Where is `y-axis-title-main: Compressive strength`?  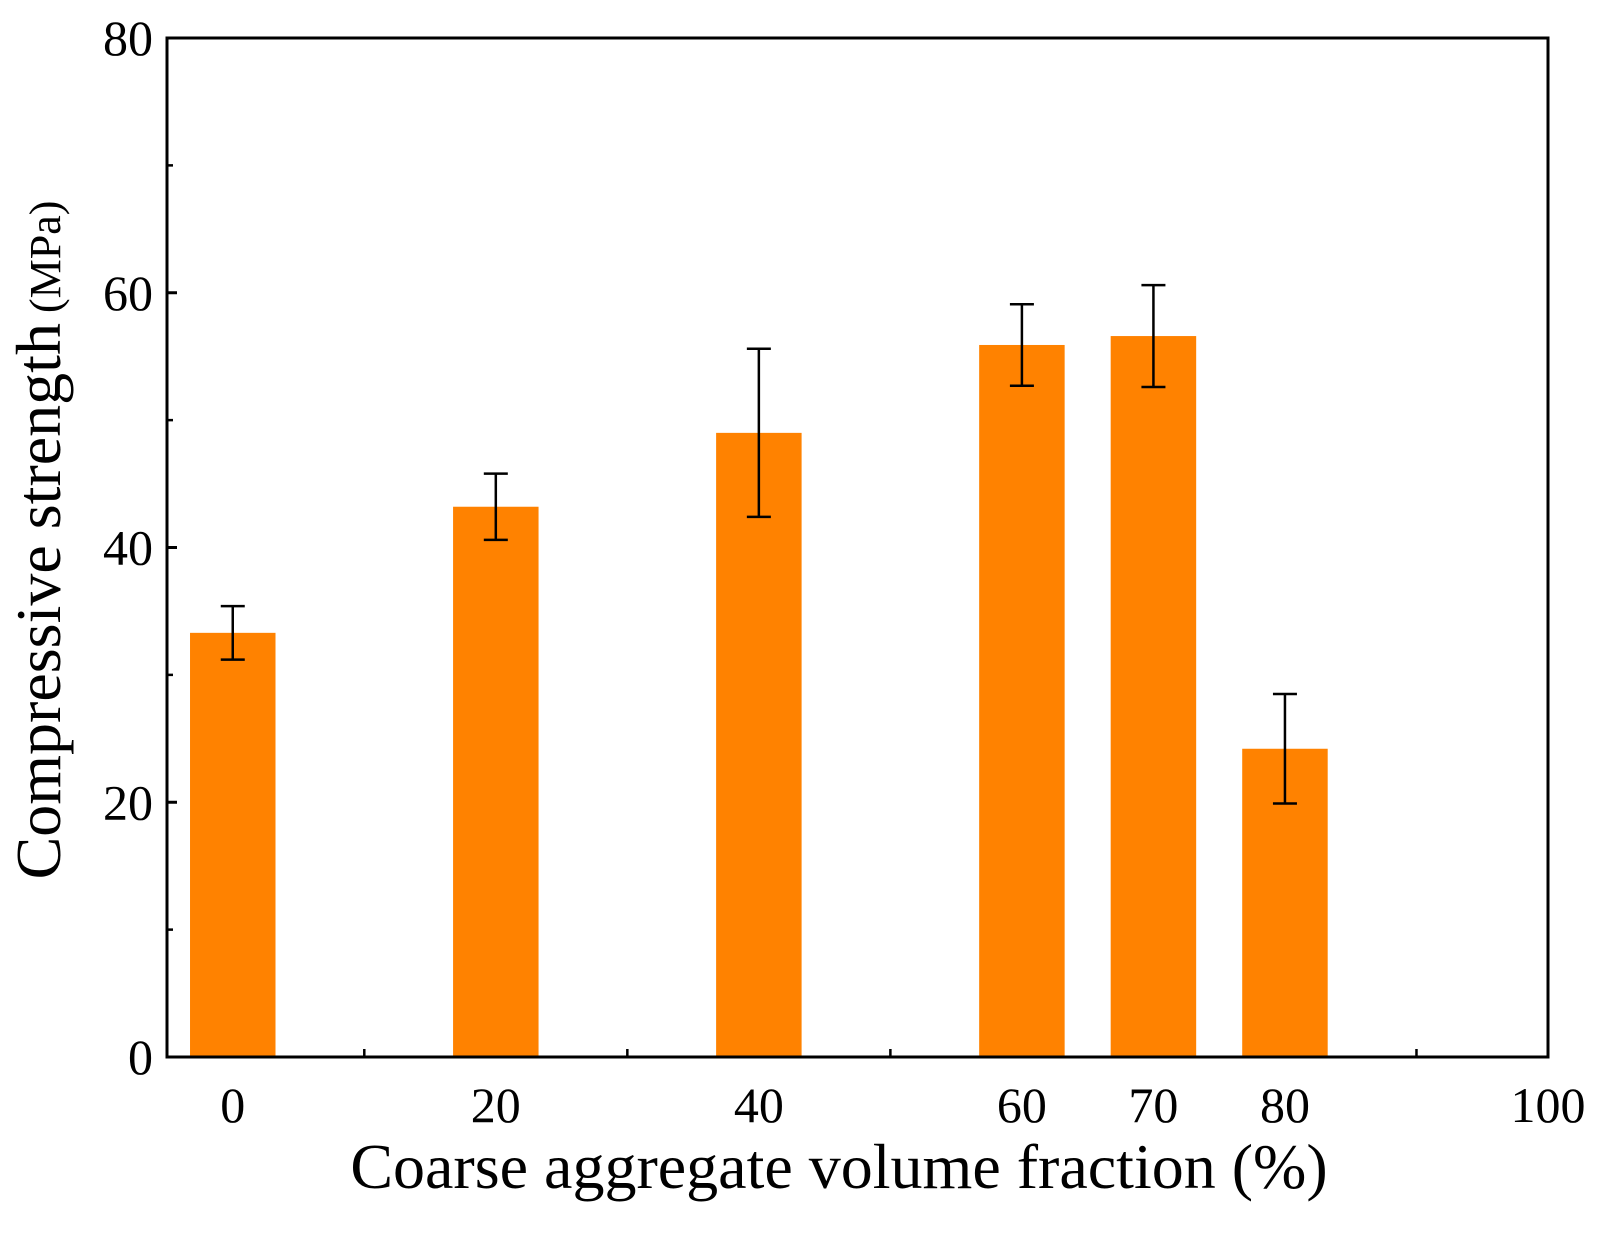
y-axis-title-main: Compressive strength is located at coordinates (38, 601).